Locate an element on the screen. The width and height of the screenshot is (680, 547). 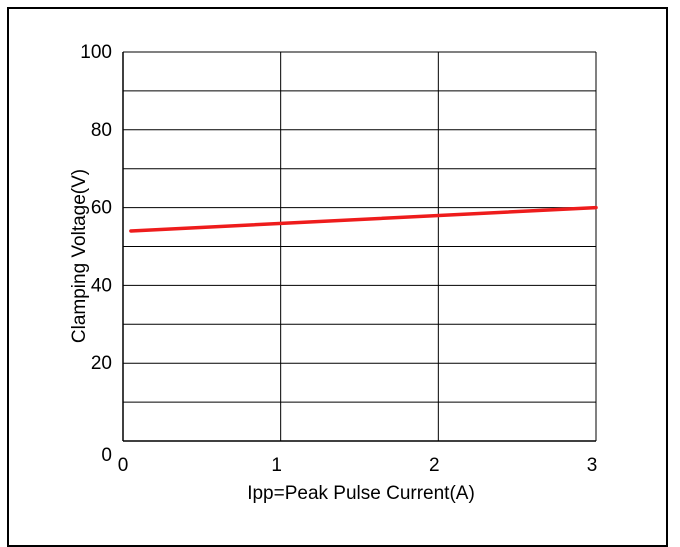
y-tick-label: 40 is located at coordinates (101, 285).